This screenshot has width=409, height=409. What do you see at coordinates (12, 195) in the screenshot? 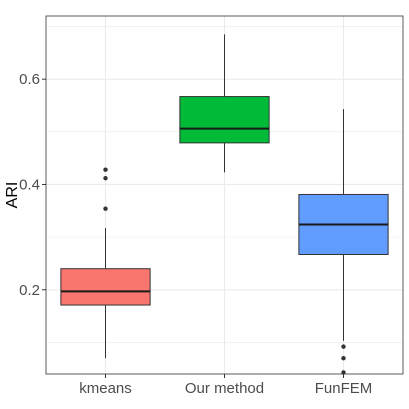
I see `y-axis-title: ARI` at bounding box center [12, 195].